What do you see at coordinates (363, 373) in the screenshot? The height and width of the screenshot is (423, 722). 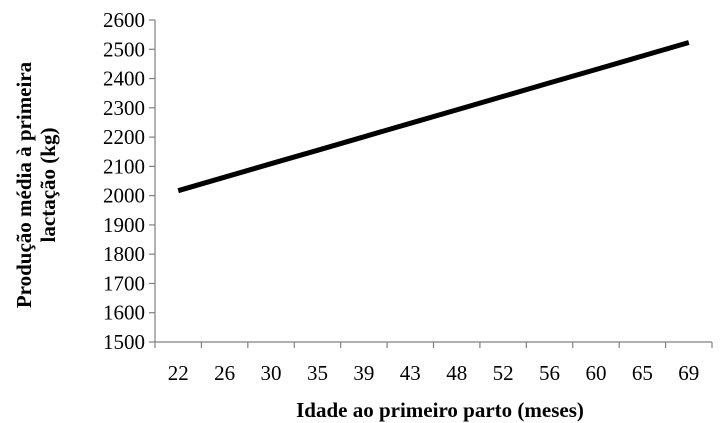 I see `x-tick-label: 39` at bounding box center [363, 373].